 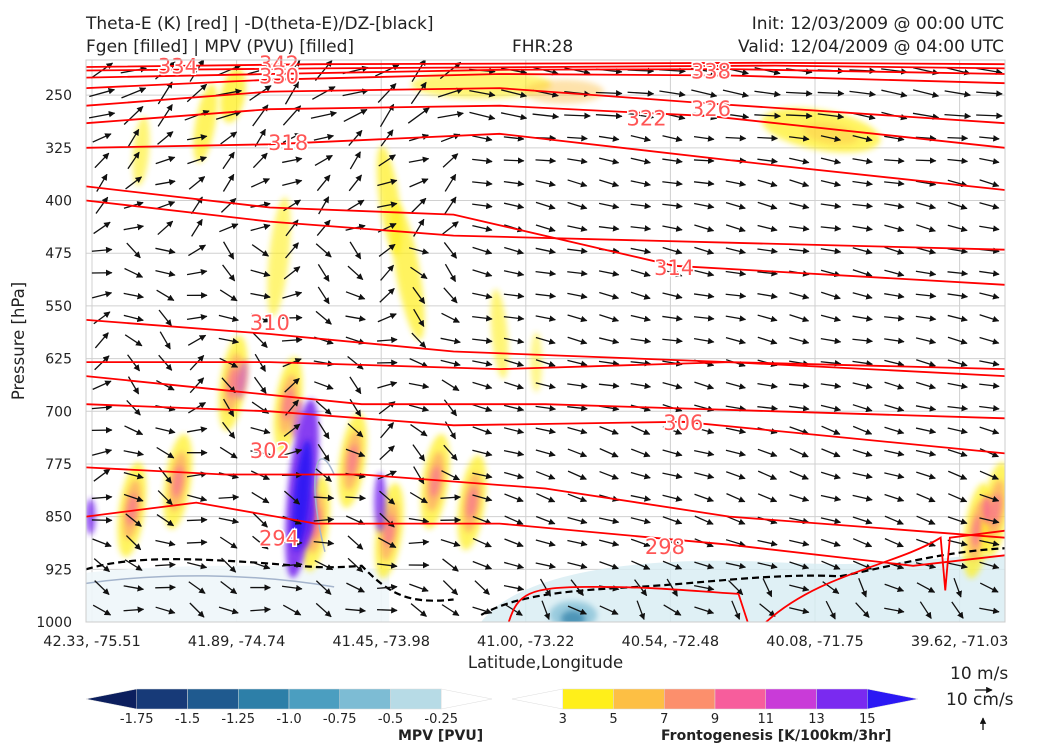 I want to click on x-axis-label: Latitude,Longitude, so click(x=545, y=662).